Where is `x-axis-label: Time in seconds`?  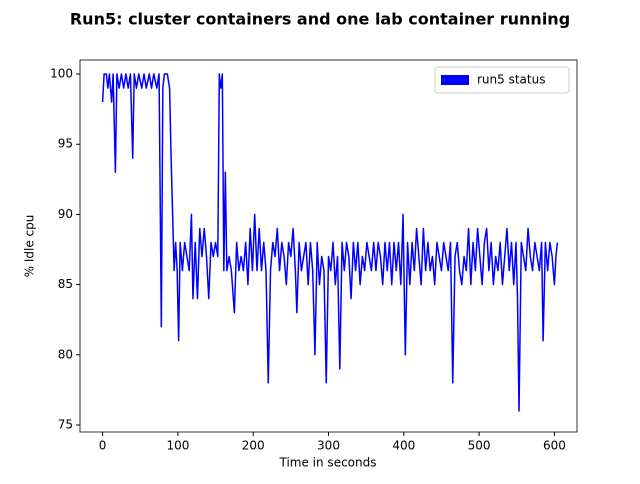
x-axis-label: Time in seconds is located at coordinates (328, 463).